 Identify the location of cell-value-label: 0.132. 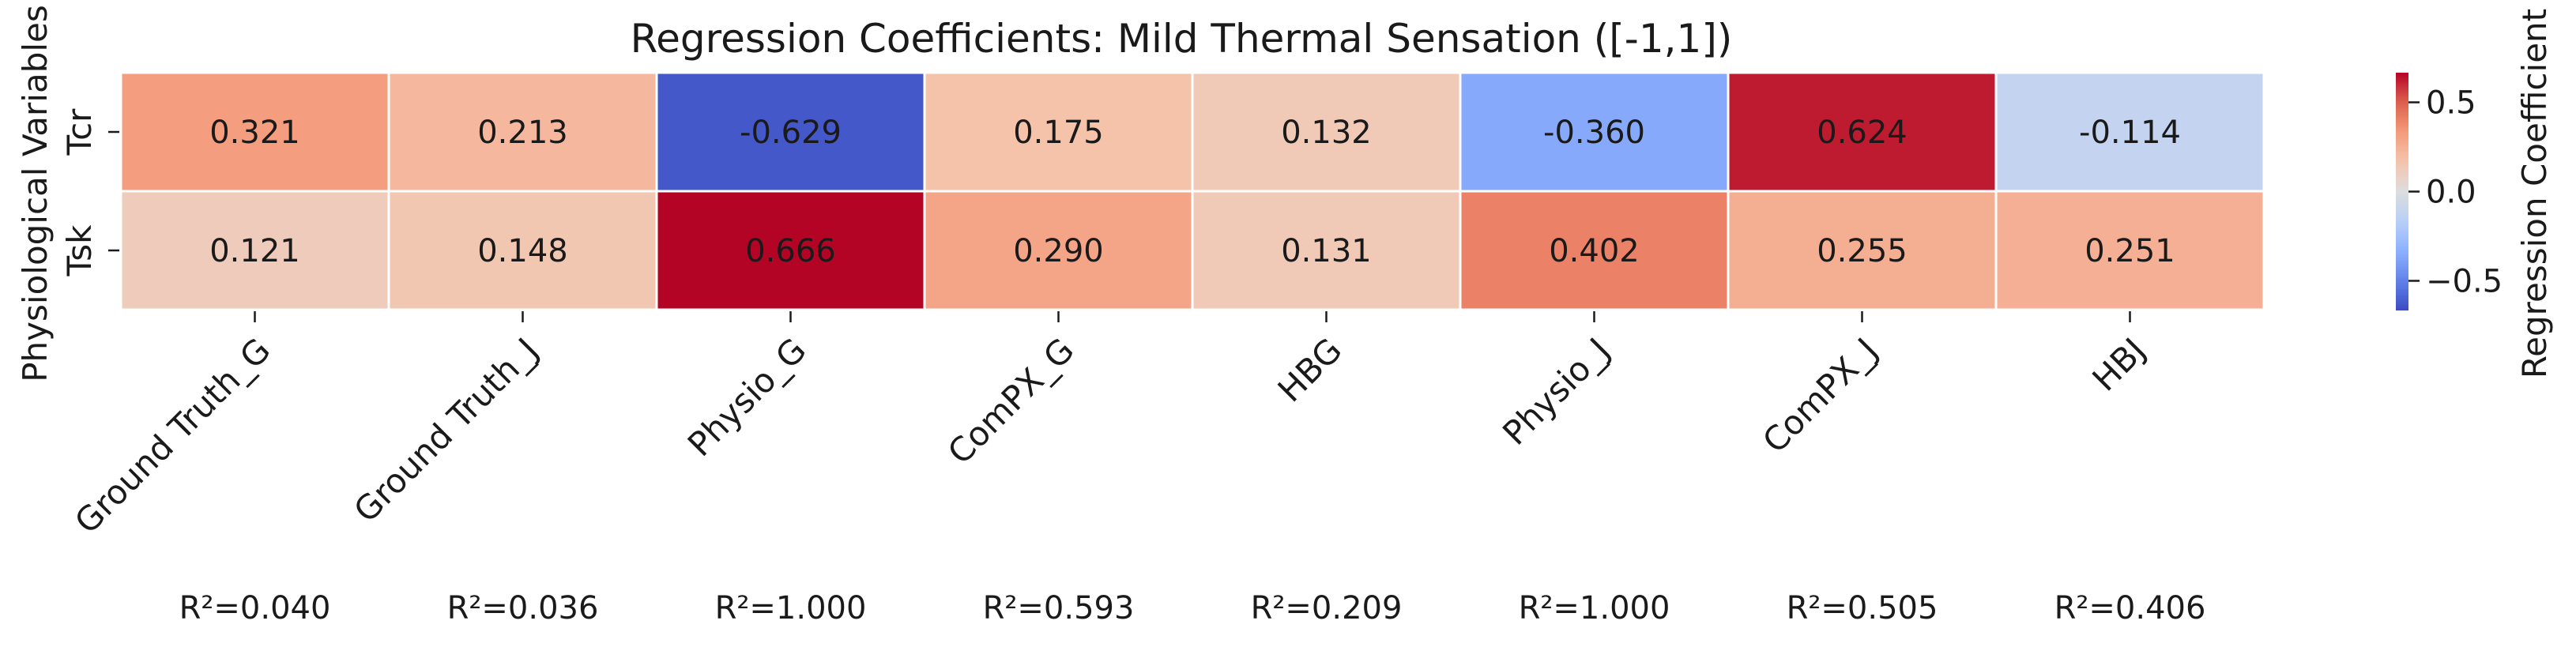
(1326, 133).